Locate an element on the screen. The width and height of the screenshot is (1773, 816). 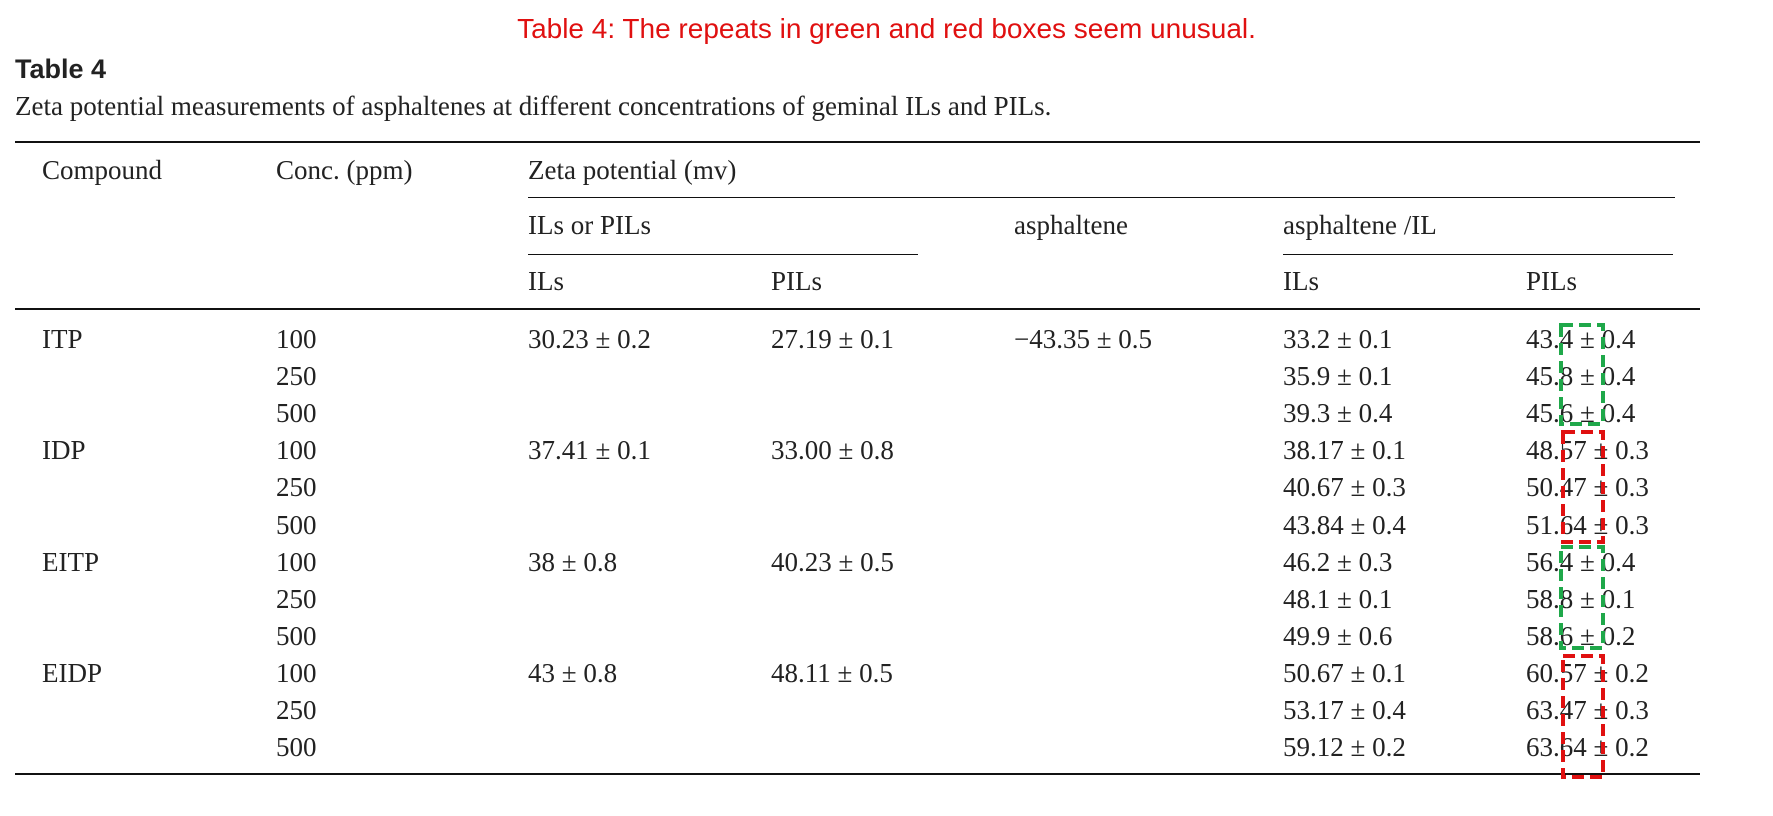
asphaltene-pil-value: 63.47 ± 0.3 is located at coordinates (1587, 710).